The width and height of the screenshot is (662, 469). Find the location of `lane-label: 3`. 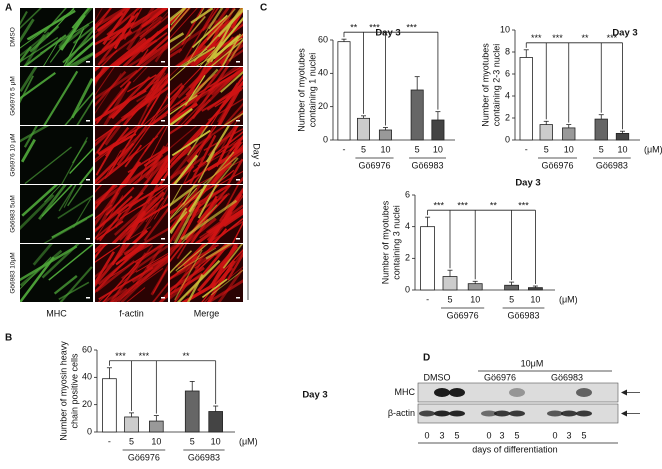

lane-label: 3 is located at coordinates (501, 435).